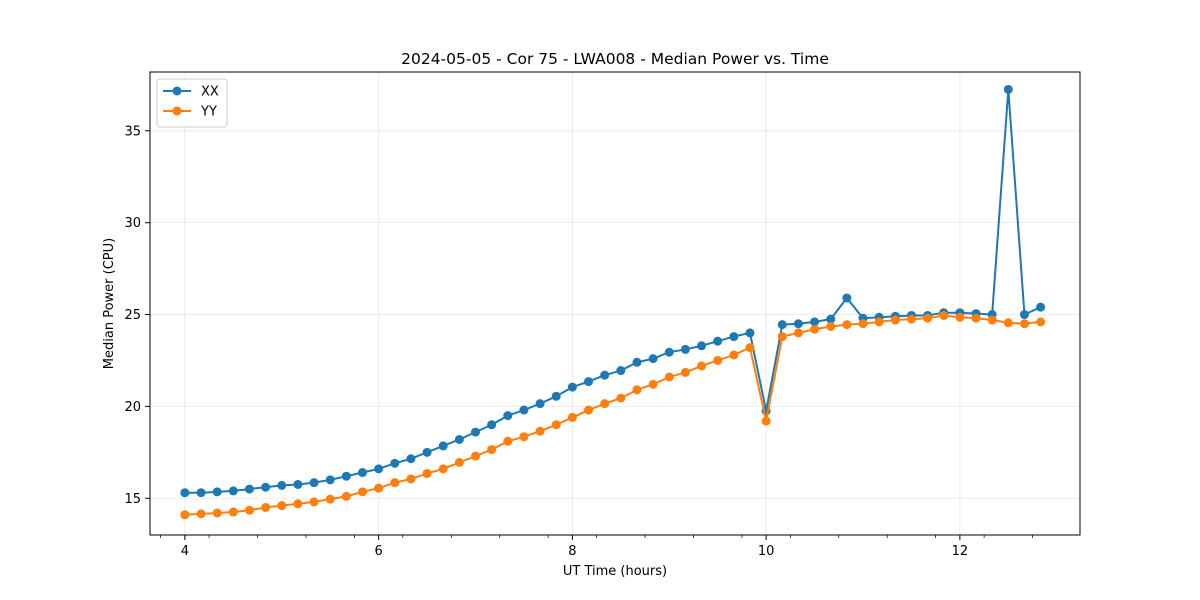  Describe the element at coordinates (192, 103) in the screenshot. I see `legend: XX YY` at that location.